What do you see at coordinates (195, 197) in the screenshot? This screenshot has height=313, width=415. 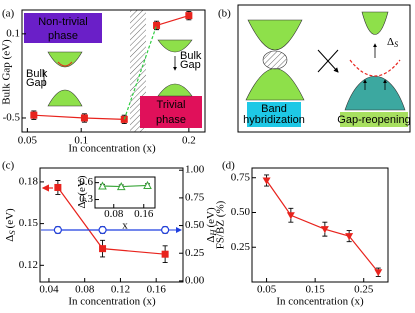 I see `y2-tick-label: 0.75` at bounding box center [195, 197].